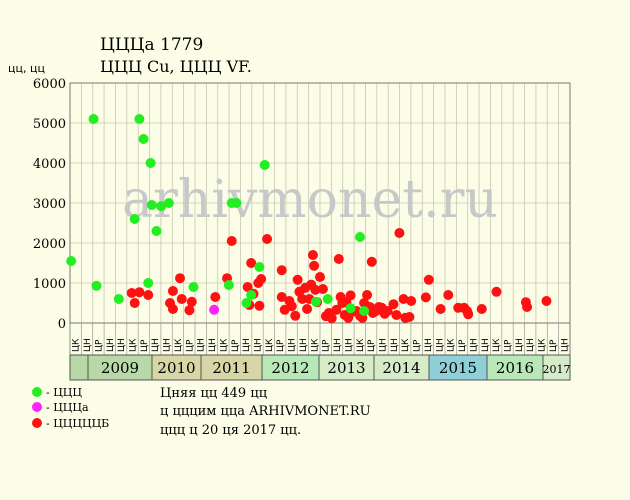  Describe the element at coordinates (214, 309) in the screenshot. I see `magenta-point` at that location.